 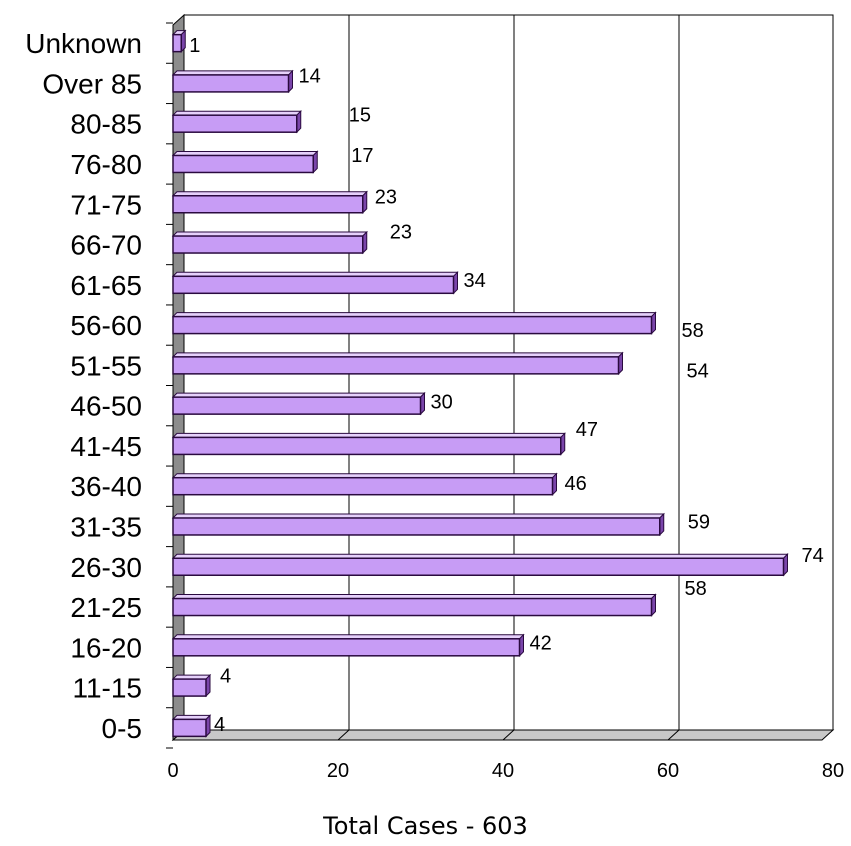 What do you see at coordinates (833, 771) in the screenshot?
I see `x-tick-label: 80` at bounding box center [833, 771].